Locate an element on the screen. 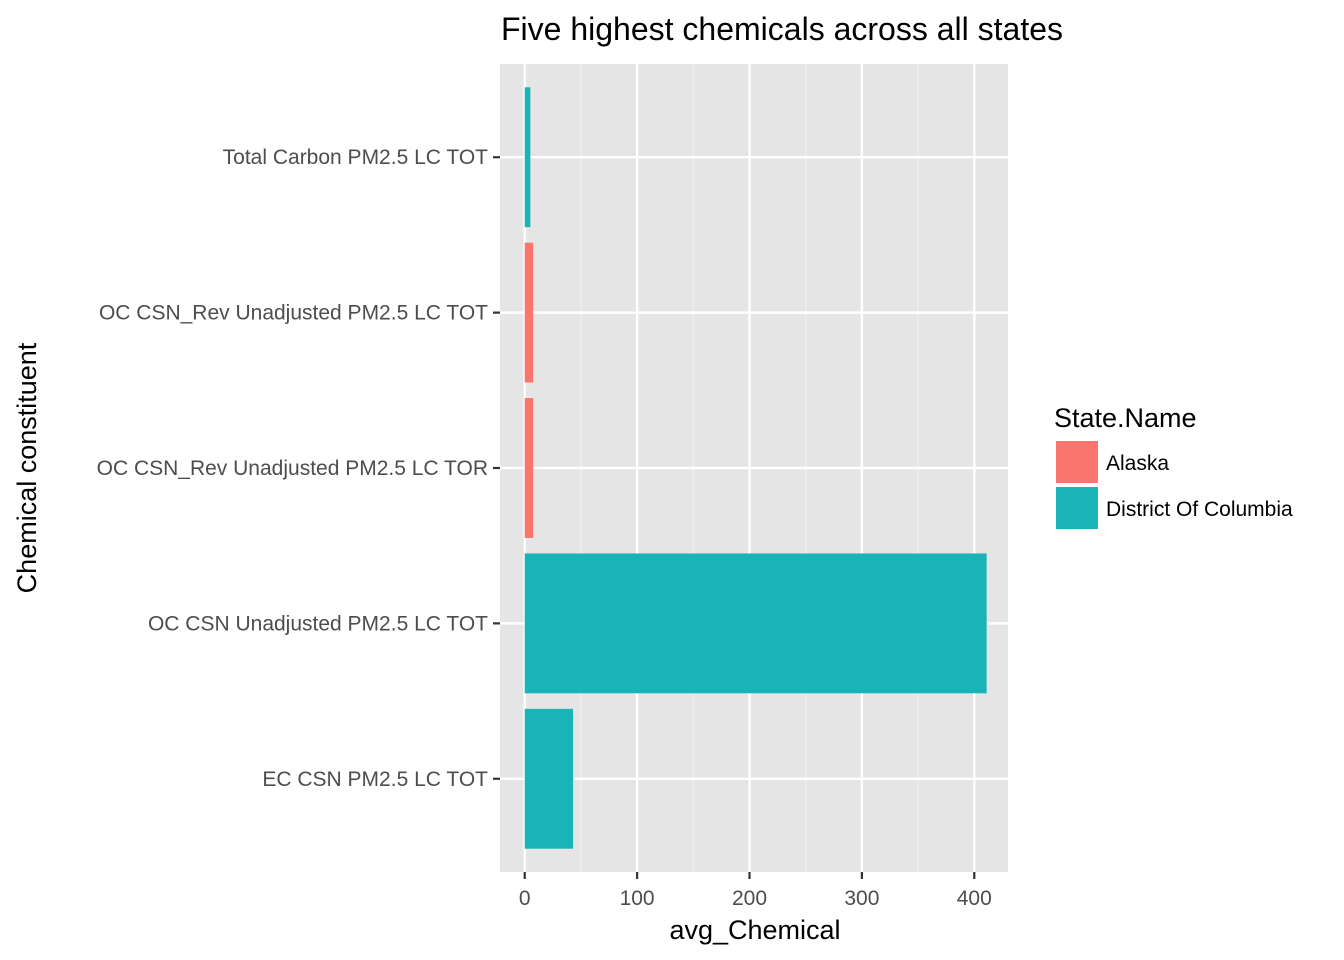 Image resolution: width=1344 pixels, height=960 pixels. y-tick-label: OC CSN_Rev Unadjusted PM2.5 LC TOT is located at coordinates (293, 313).